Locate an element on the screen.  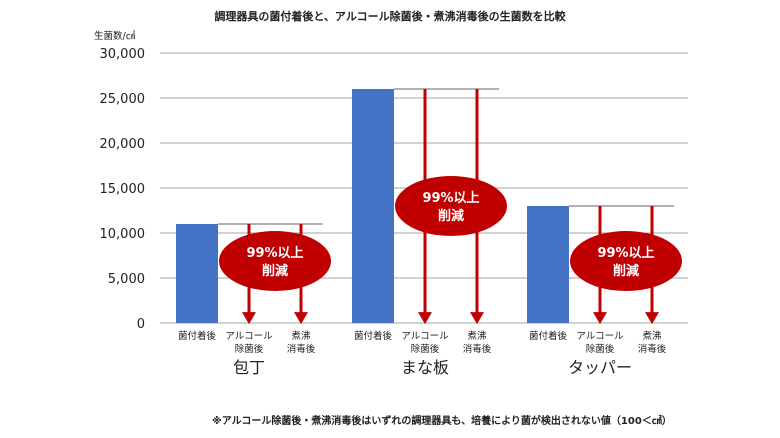
y-tick-label: 0 is located at coordinates (141, 324).